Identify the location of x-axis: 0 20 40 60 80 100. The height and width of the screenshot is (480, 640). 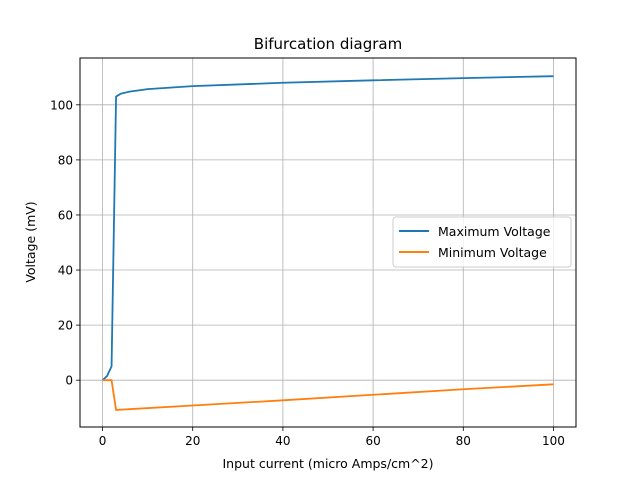
(332, 437).